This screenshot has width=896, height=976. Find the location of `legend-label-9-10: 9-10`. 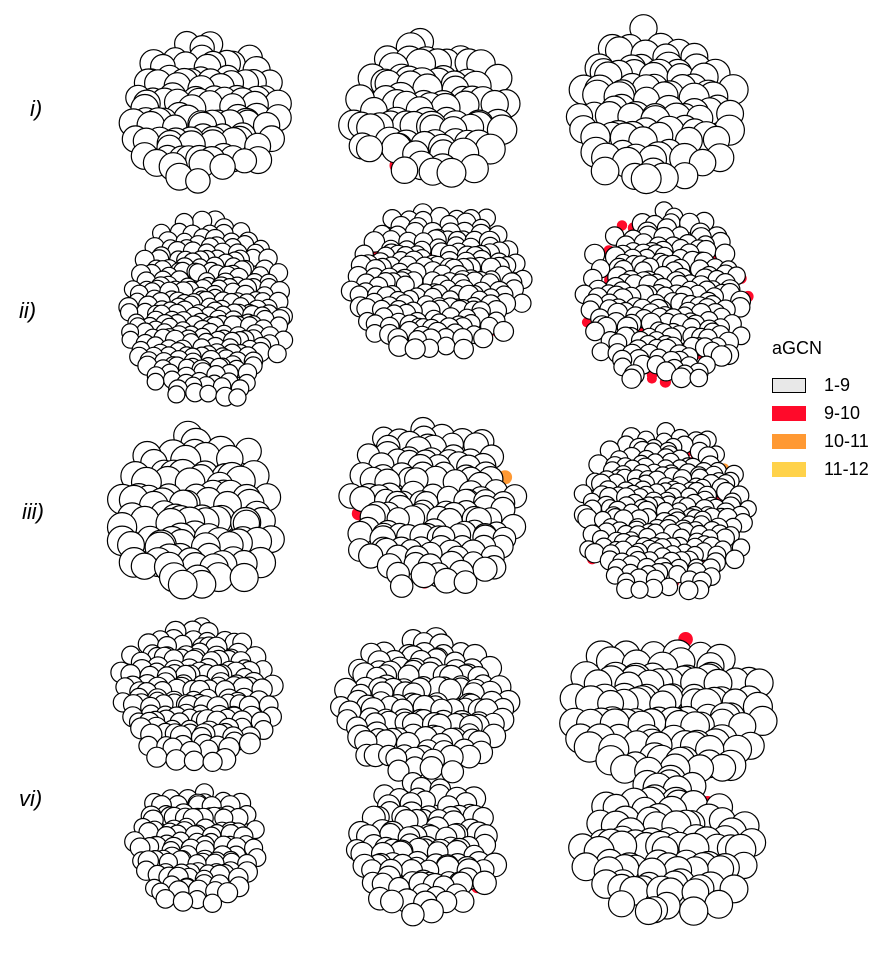

legend-label-9-10: 9-10 is located at coordinates (842, 412).